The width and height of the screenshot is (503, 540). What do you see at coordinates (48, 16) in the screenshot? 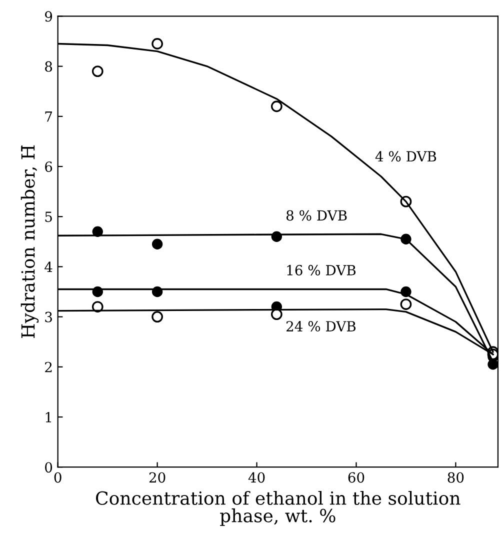
I see `y-tick-label: 9` at bounding box center [48, 16].